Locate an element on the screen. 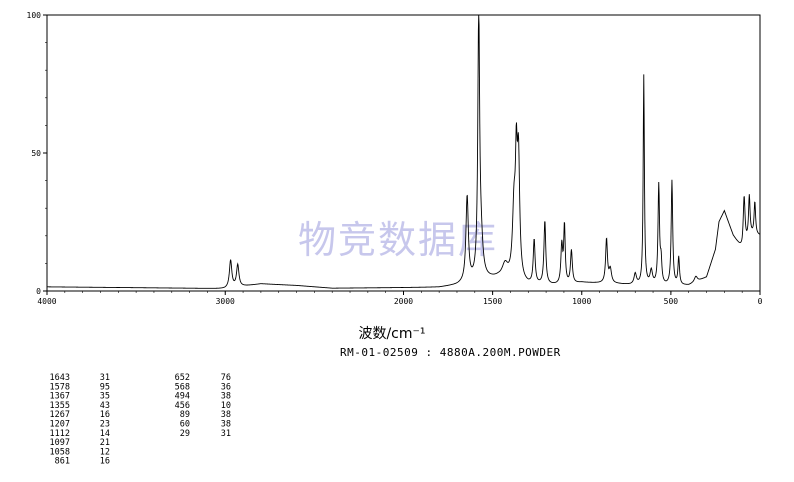 This screenshot has height=482, width=794. peak-wavenumber: 1267 is located at coordinates (60, 415).